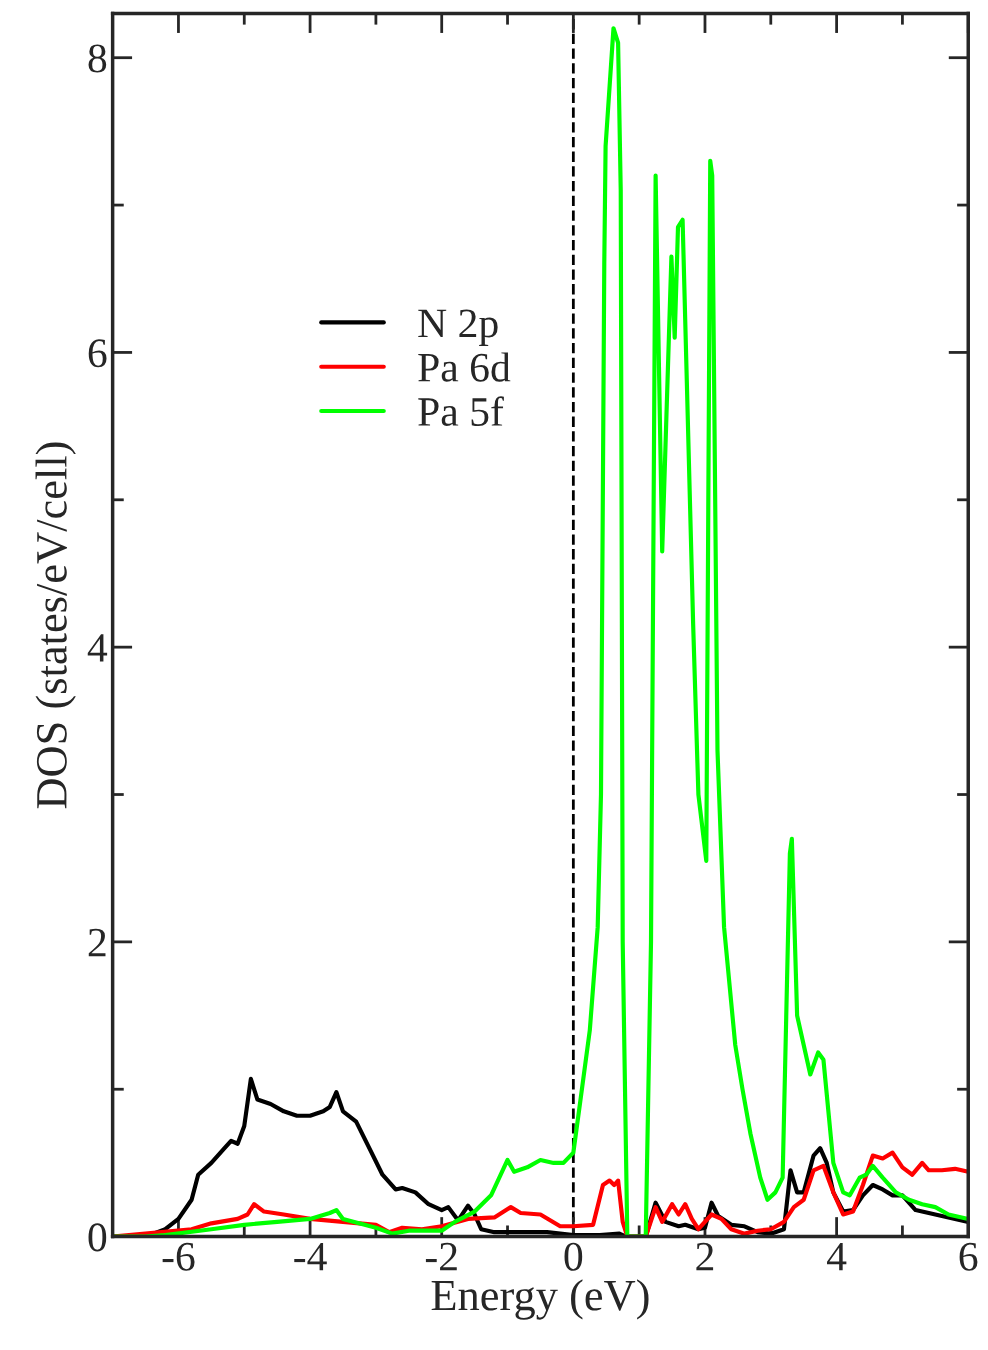  What do you see at coordinates (55, 625) in the screenshot?
I see `y-axis-title: DOS (states/eV/cell)` at bounding box center [55, 625].